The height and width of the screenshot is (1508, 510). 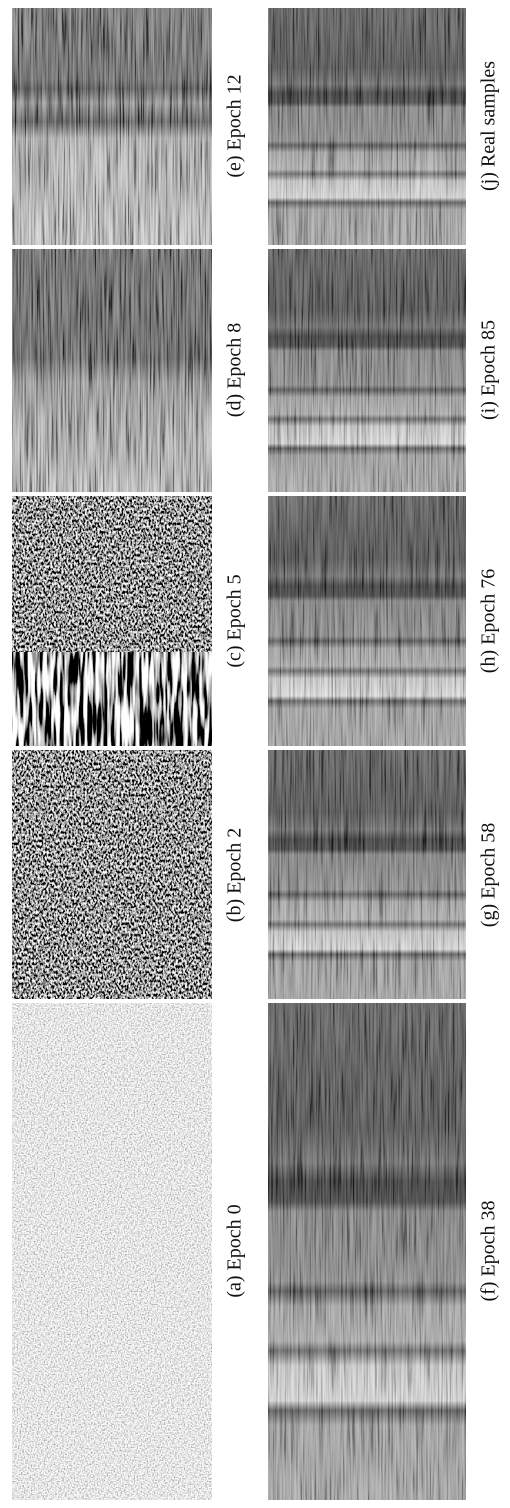 What do you see at coordinates (489, 370) in the screenshot?
I see `caption: (i) Epoch 85` at bounding box center [489, 370].